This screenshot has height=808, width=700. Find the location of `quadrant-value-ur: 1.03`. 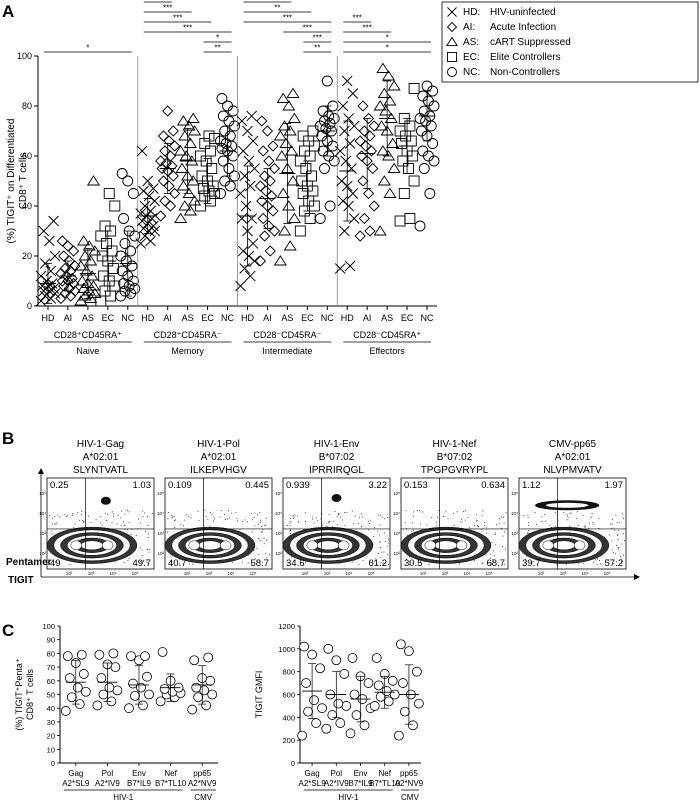

quadrant-value-ur: 1.03 is located at coordinates (142, 485).